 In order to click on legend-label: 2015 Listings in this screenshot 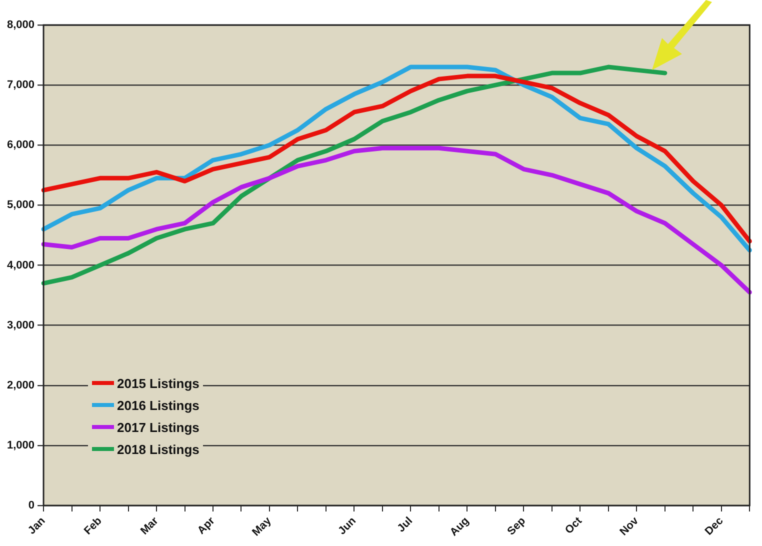, I will do `click(158, 383)`.